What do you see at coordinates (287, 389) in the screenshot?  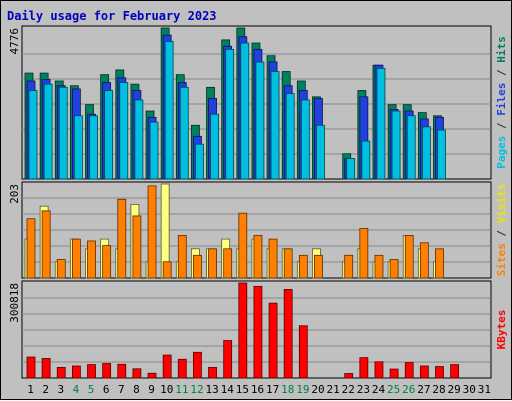 I see `x-tick-label-day-18: 18` at bounding box center [287, 389].